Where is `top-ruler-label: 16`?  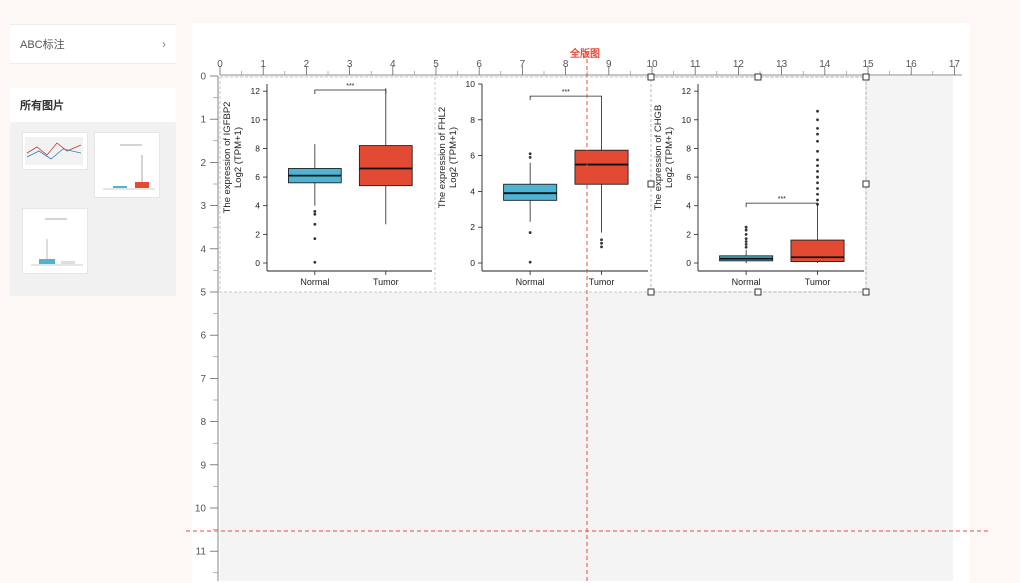 top-ruler-label: 16 is located at coordinates (912, 64).